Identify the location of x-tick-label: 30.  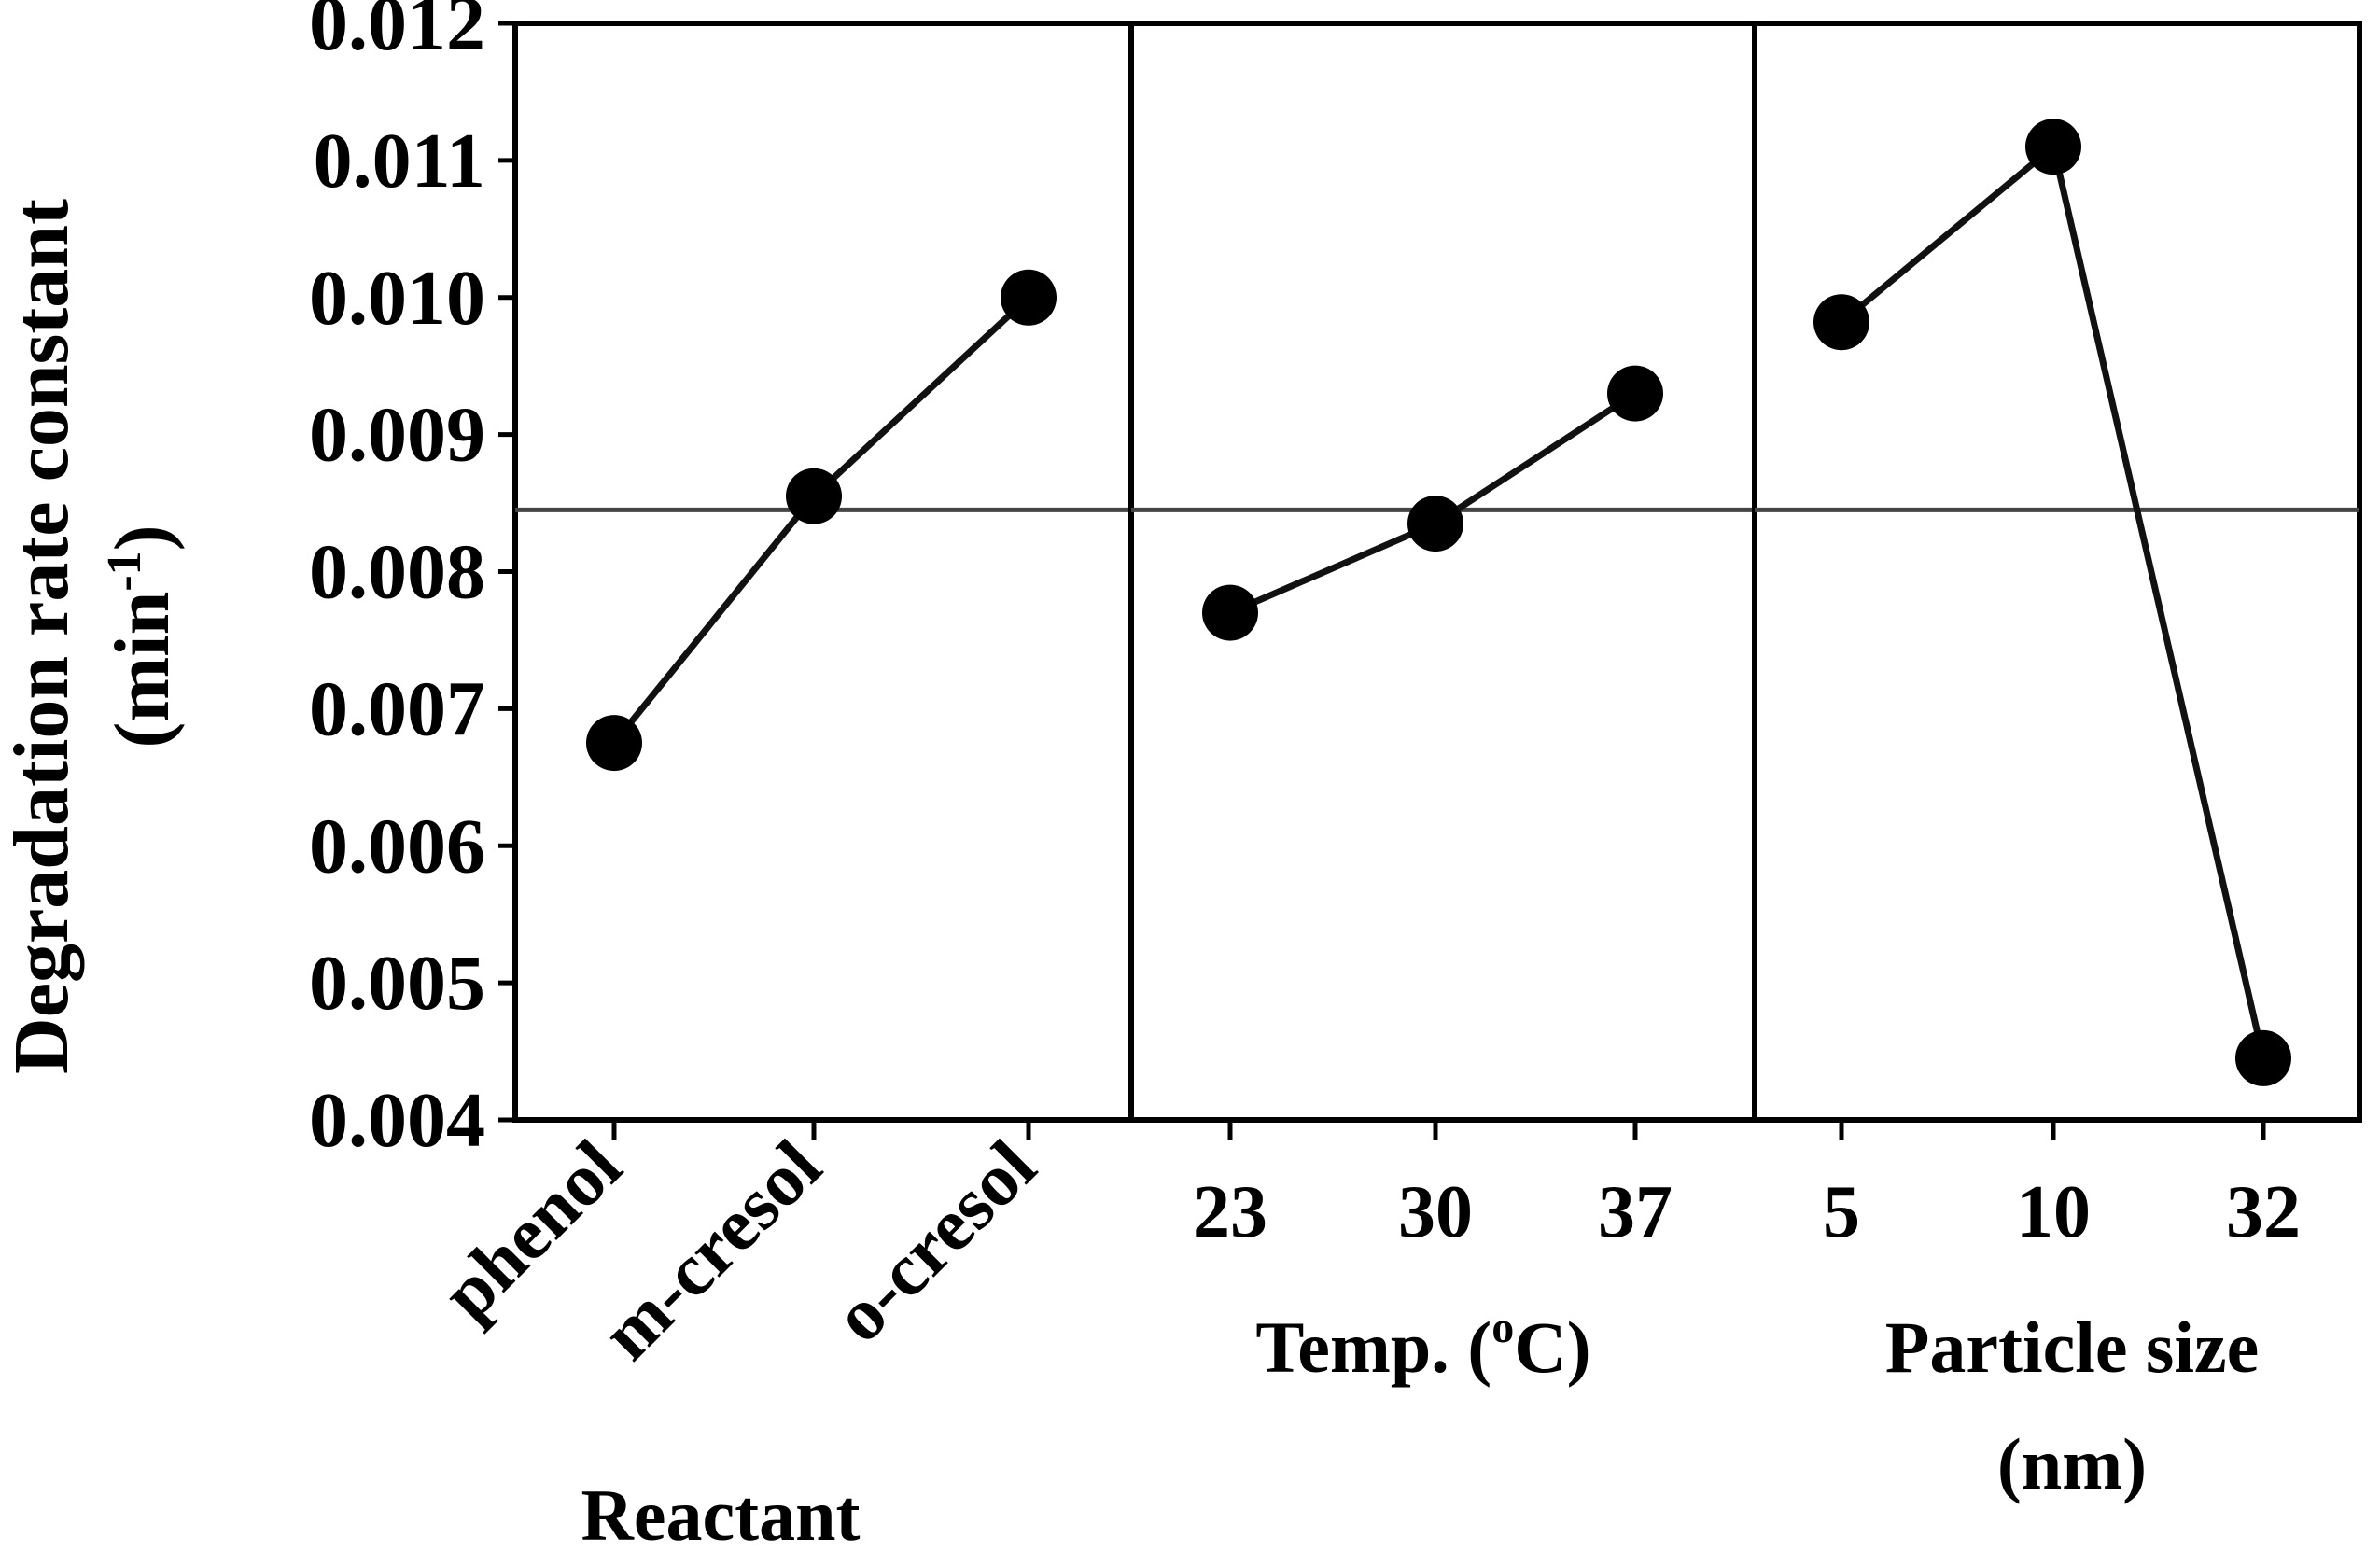
(1435, 1212).